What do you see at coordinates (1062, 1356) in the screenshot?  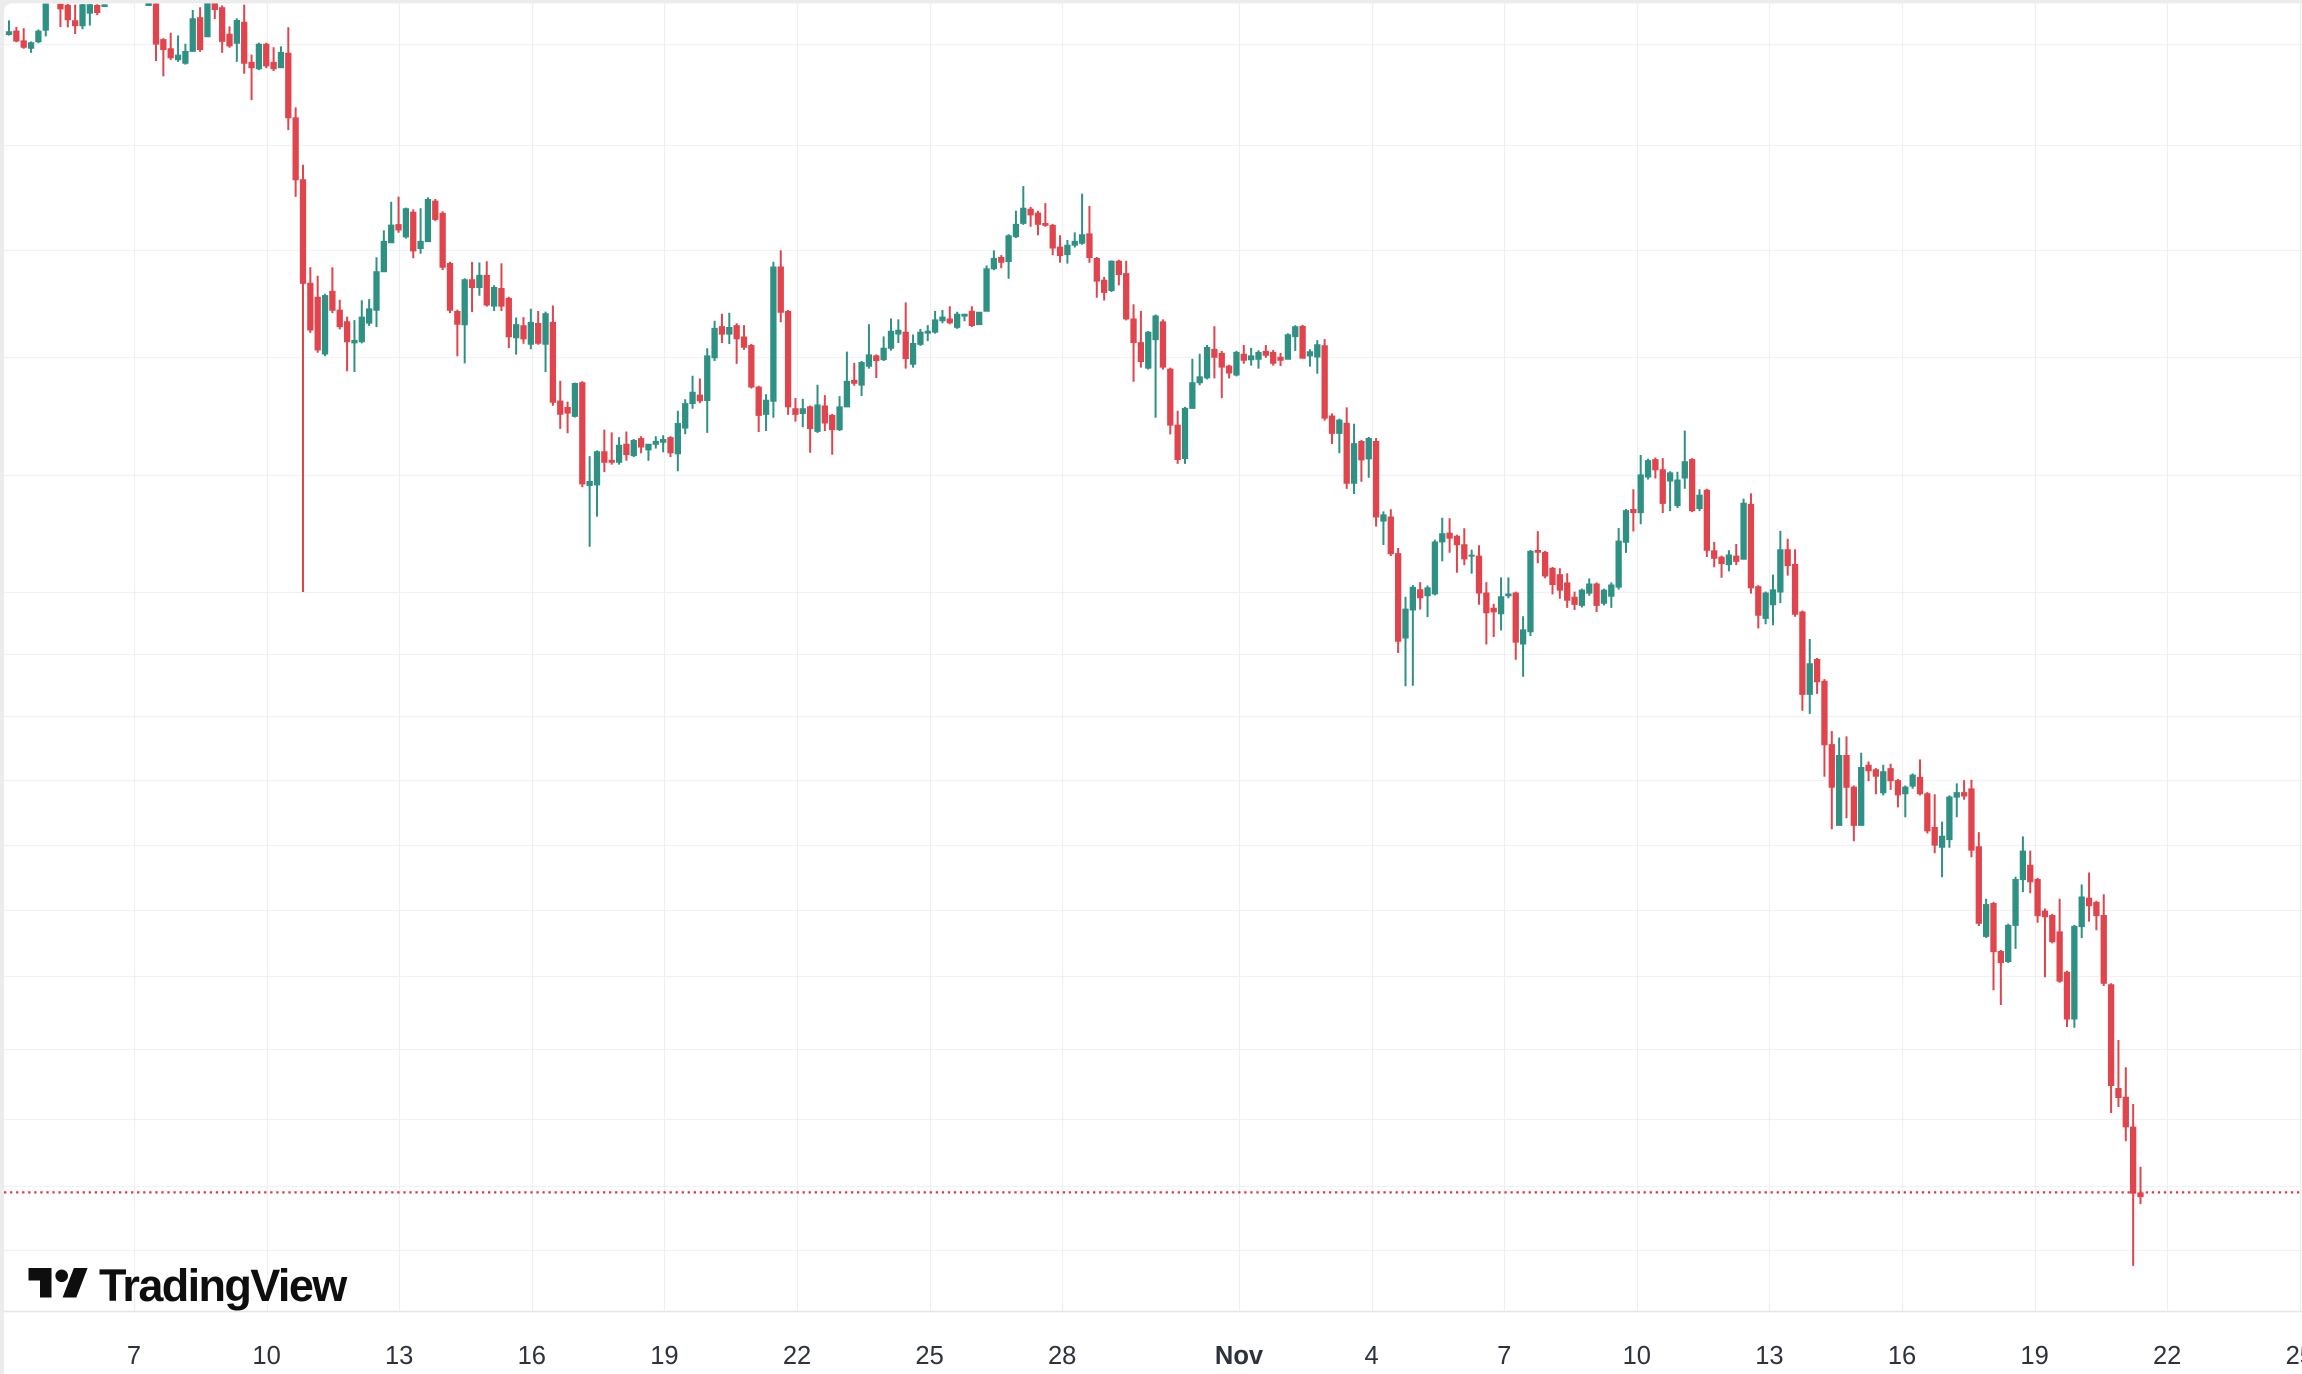 I see `svg-text: 28` at bounding box center [1062, 1356].